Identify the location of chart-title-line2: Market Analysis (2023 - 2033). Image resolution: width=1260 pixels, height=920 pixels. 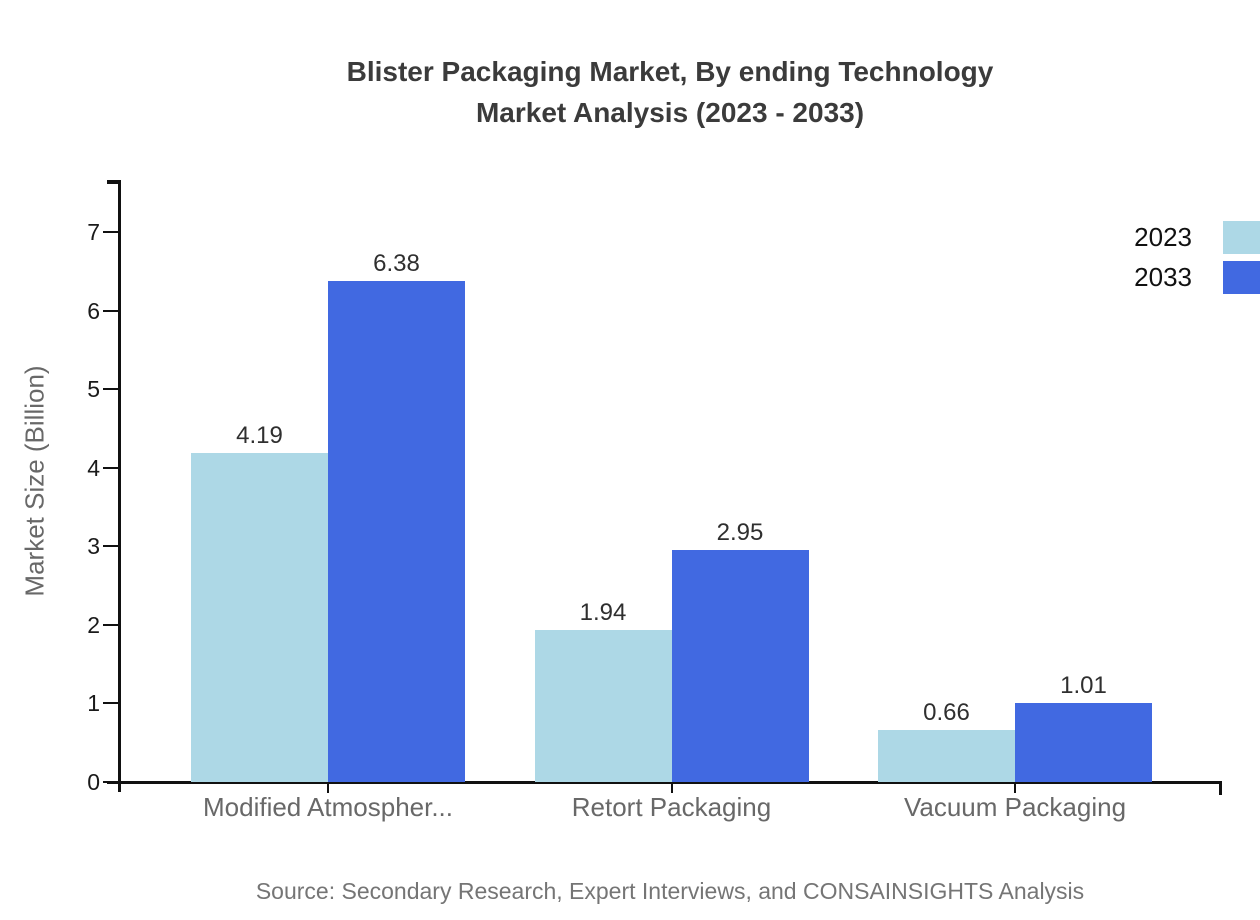
(670, 112).